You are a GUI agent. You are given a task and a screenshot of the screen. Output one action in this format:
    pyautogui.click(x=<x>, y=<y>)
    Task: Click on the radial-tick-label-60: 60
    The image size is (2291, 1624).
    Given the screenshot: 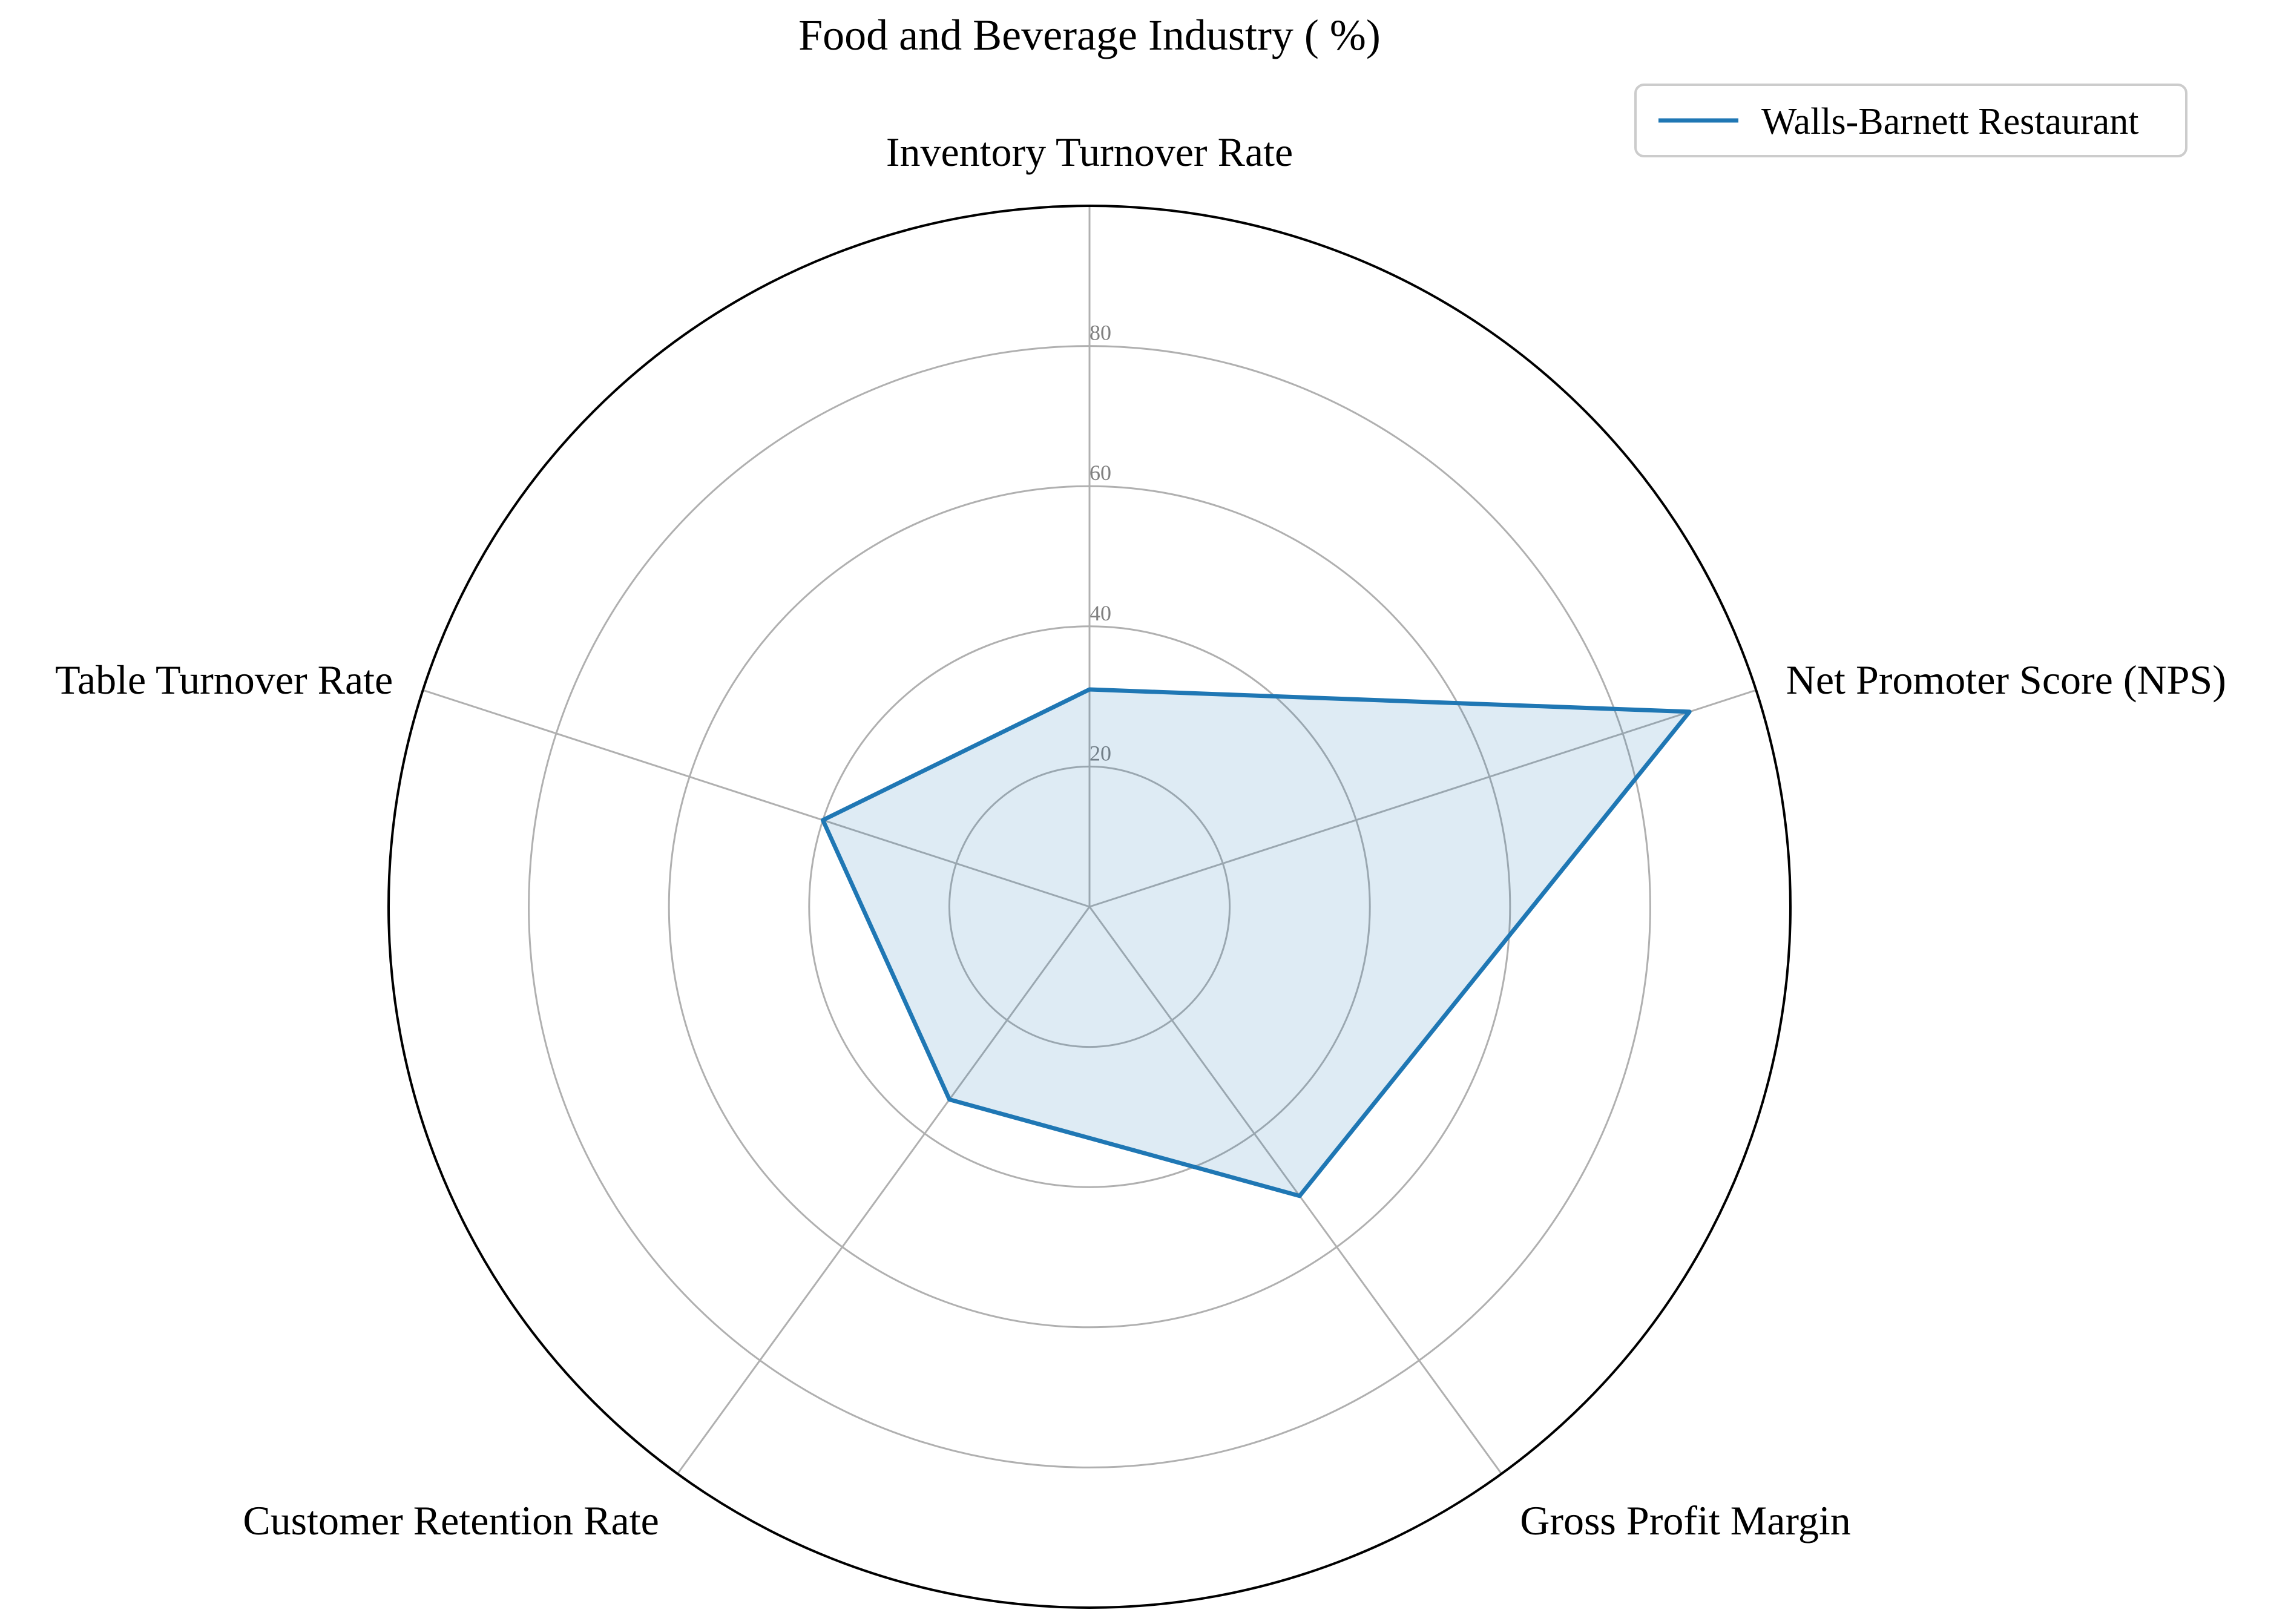 What is the action you would take?
    pyautogui.click(x=1100, y=473)
    